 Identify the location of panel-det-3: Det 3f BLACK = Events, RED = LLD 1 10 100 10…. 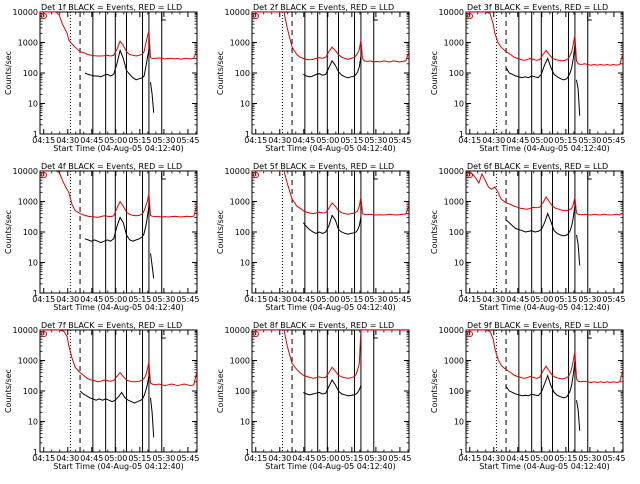
(527, 78).